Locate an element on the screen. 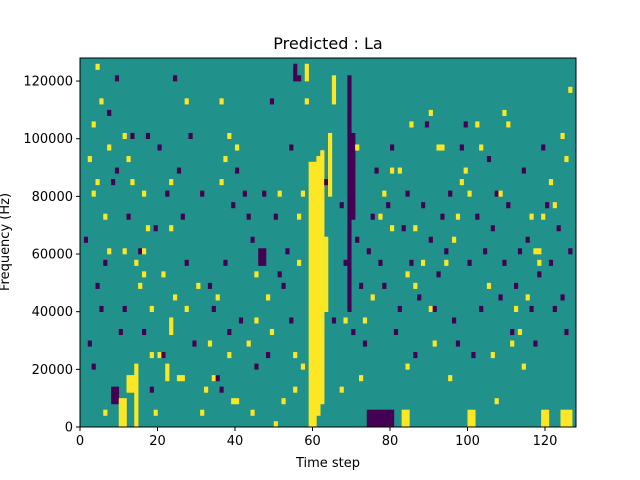  x-tick-label: 60 is located at coordinates (312, 441).